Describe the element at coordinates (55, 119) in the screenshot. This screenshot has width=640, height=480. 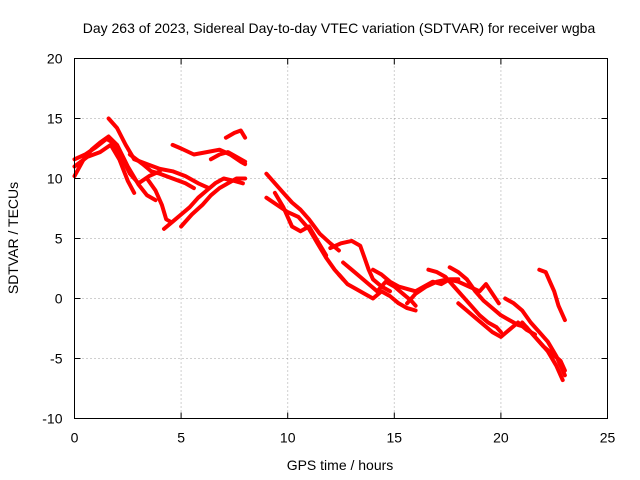
I see `y-tick-label: 15` at that location.